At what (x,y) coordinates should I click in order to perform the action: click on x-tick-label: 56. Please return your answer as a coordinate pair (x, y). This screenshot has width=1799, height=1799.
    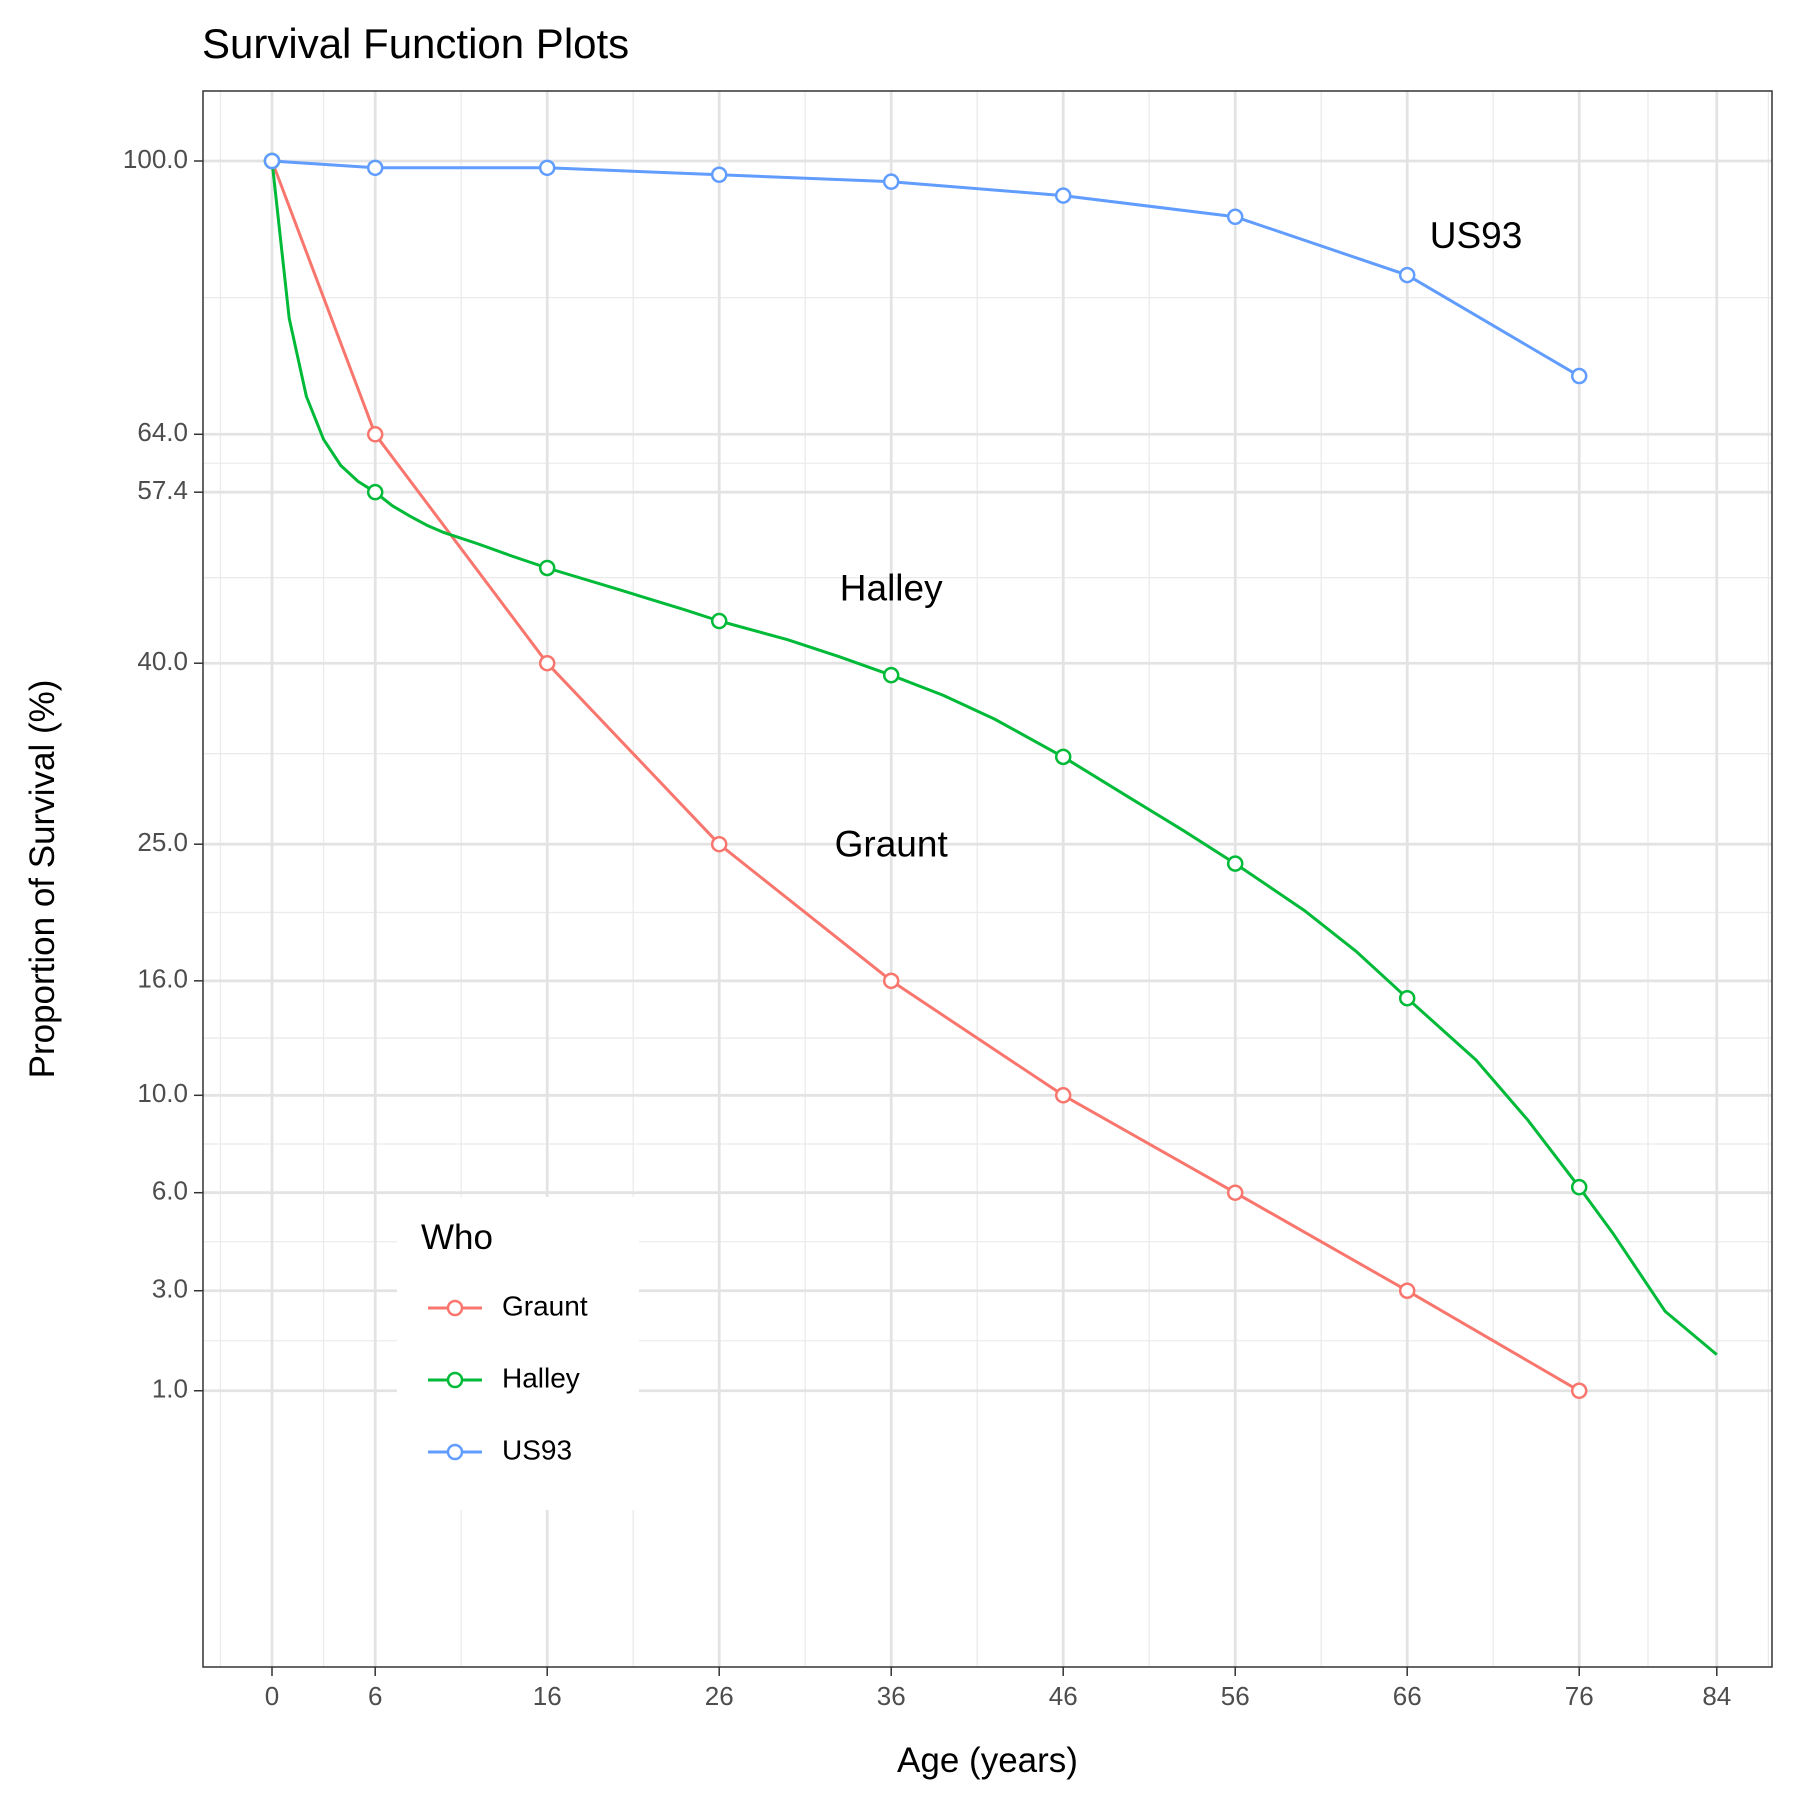
    Looking at the image, I should click on (1235, 1696).